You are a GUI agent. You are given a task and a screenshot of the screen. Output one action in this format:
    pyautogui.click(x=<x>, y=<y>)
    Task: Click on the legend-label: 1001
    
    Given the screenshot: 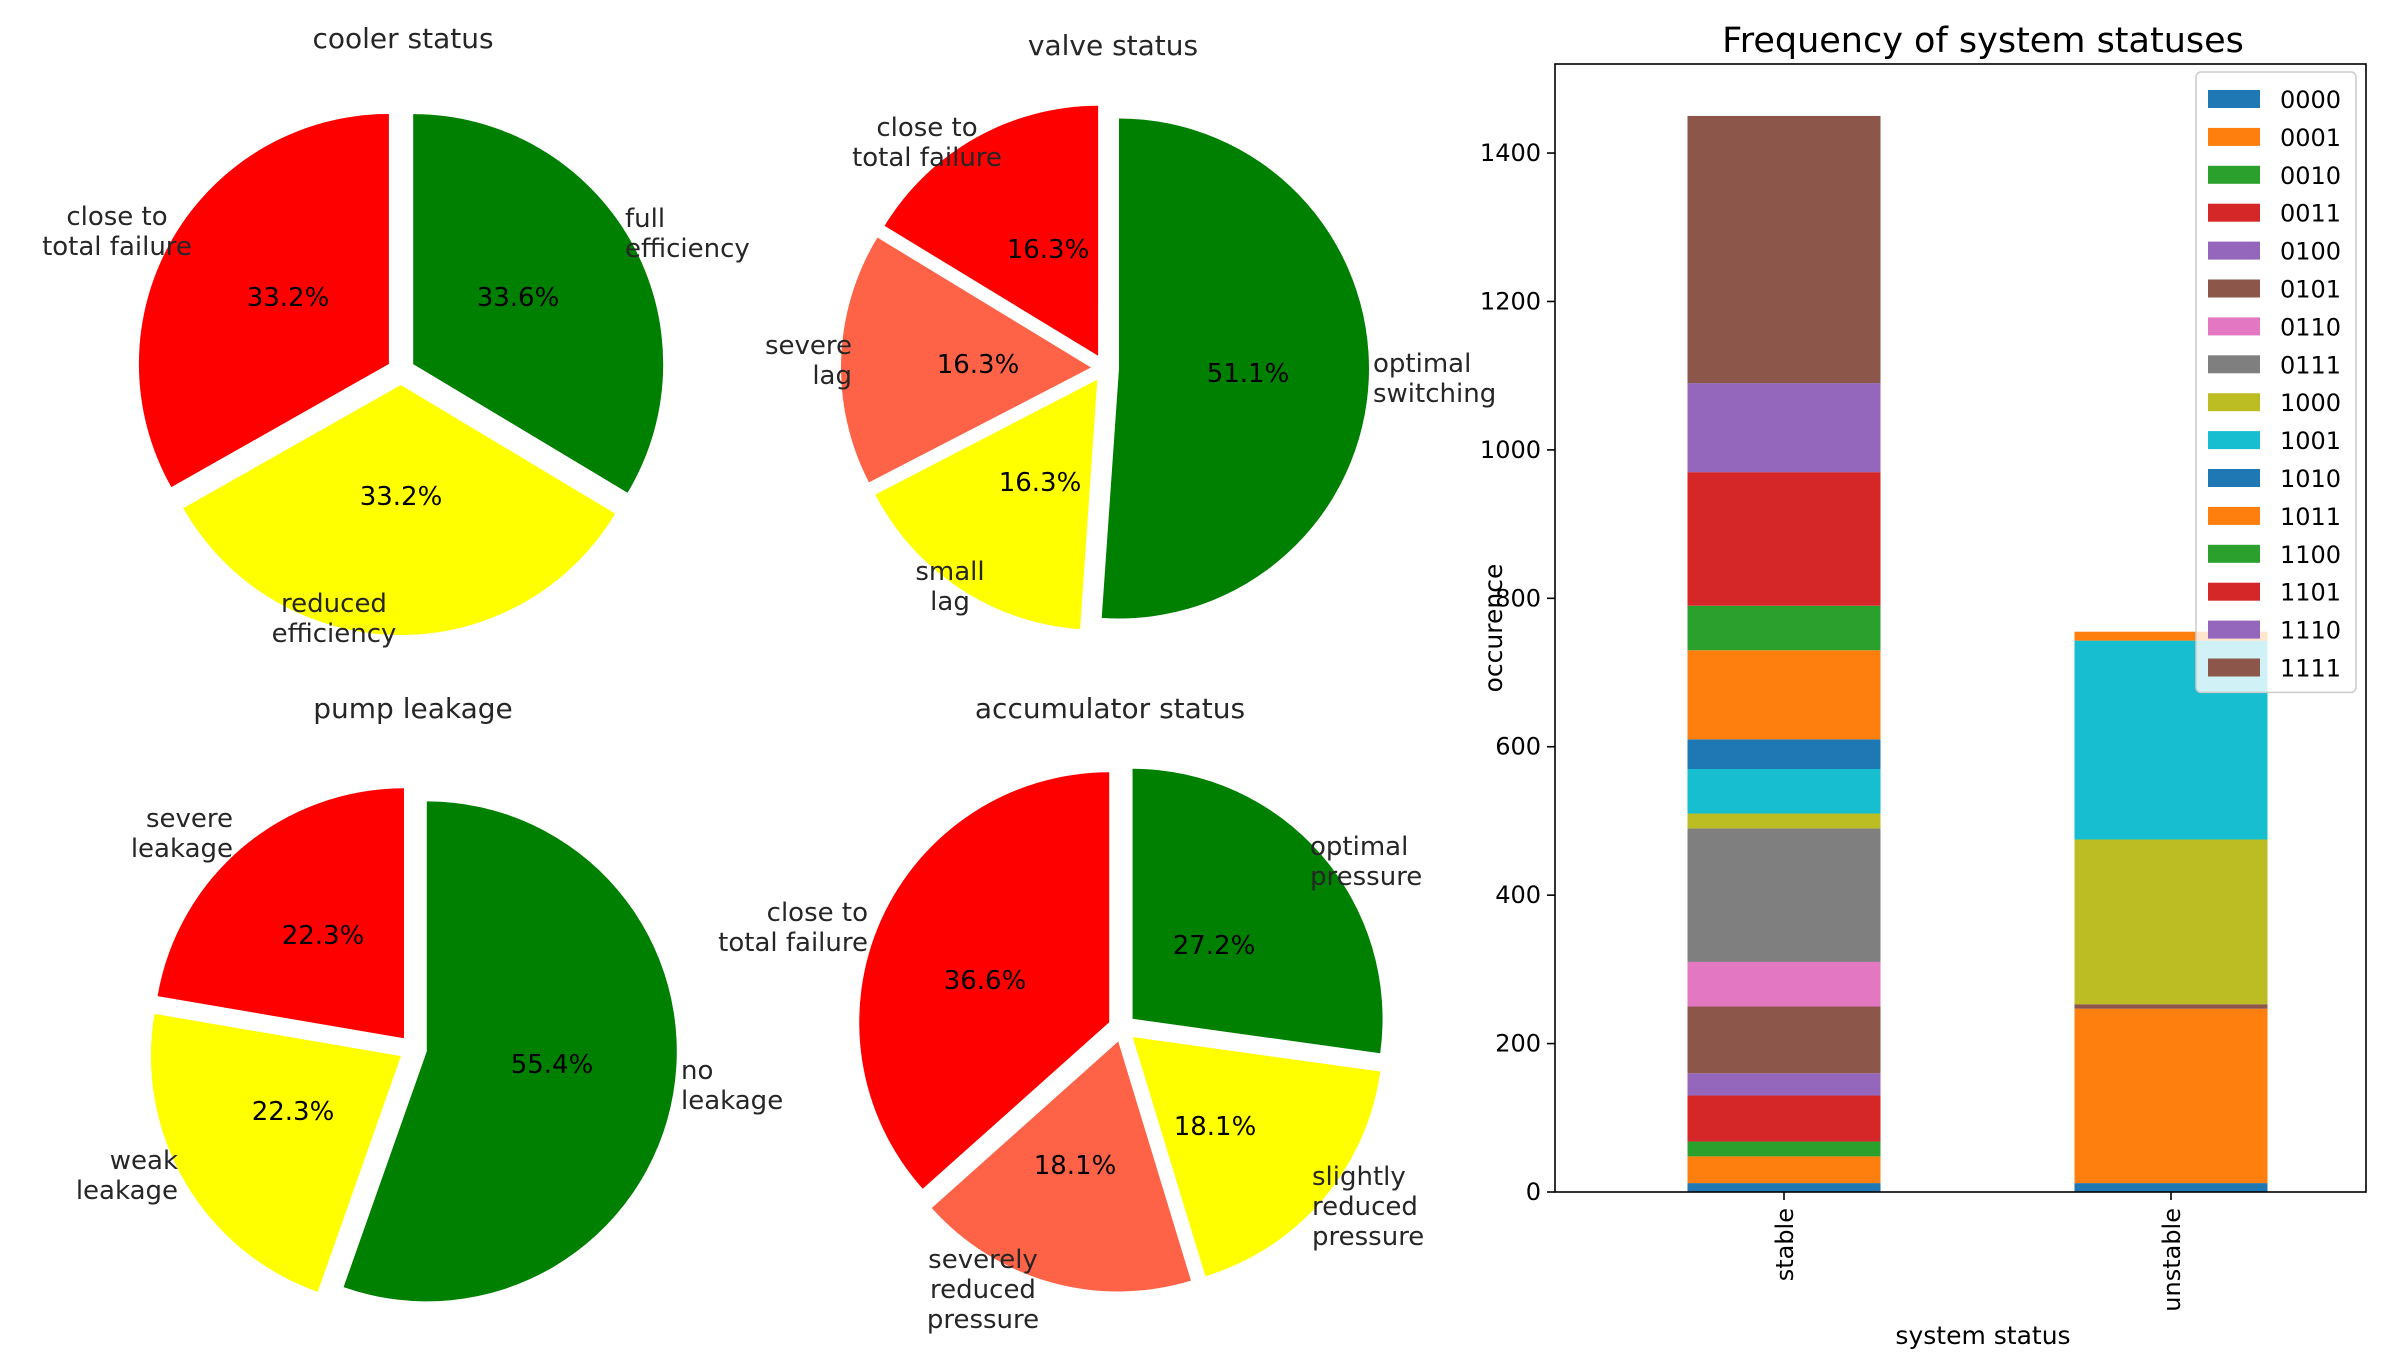 What is the action you would take?
    pyautogui.click(x=2310, y=441)
    